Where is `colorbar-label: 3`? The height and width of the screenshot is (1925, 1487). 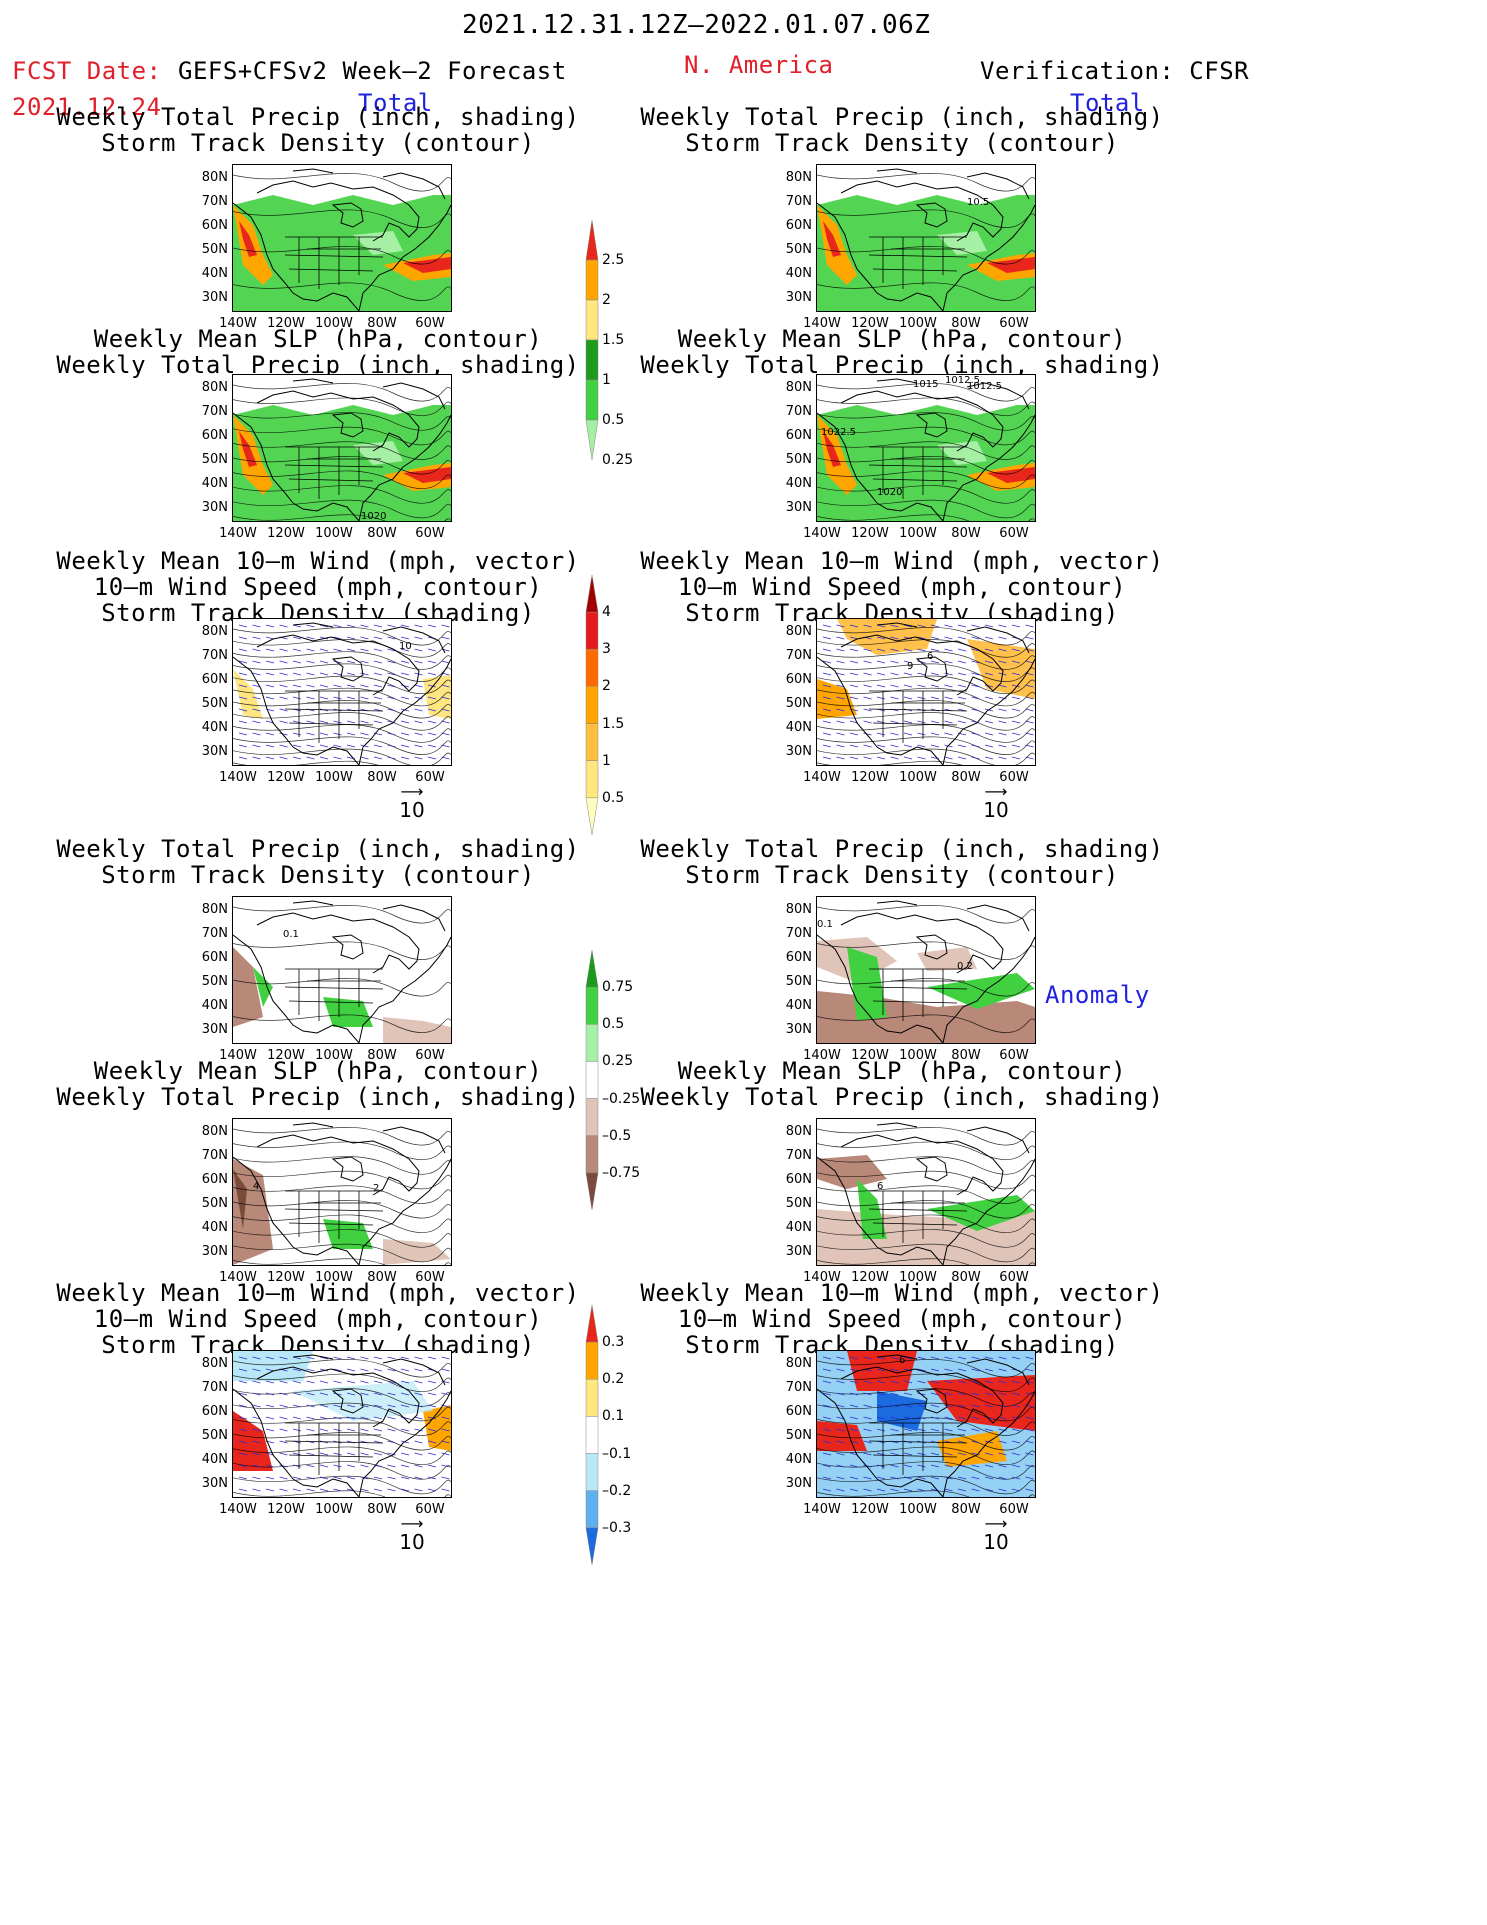
colorbar-label: 3 is located at coordinates (606, 649).